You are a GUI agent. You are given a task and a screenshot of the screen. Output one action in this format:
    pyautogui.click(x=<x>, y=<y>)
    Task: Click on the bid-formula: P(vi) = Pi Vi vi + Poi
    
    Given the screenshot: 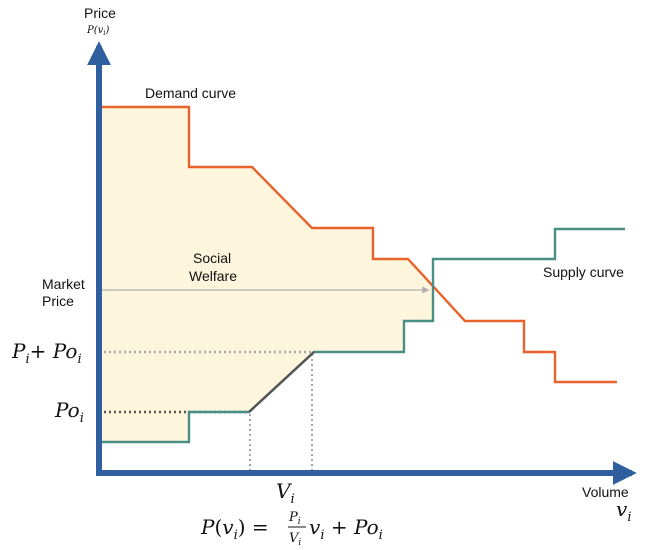 What is the action you would take?
    pyautogui.click(x=291, y=529)
    